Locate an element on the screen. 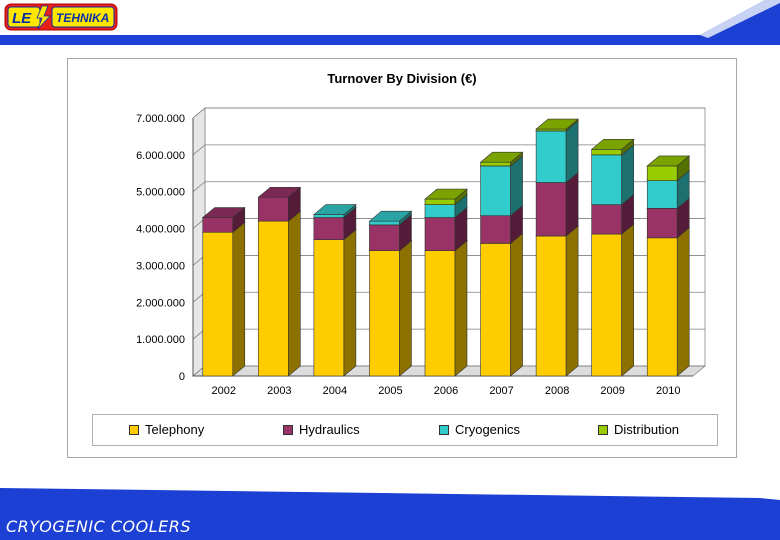  y-tick-label: 0 is located at coordinates (182, 377).